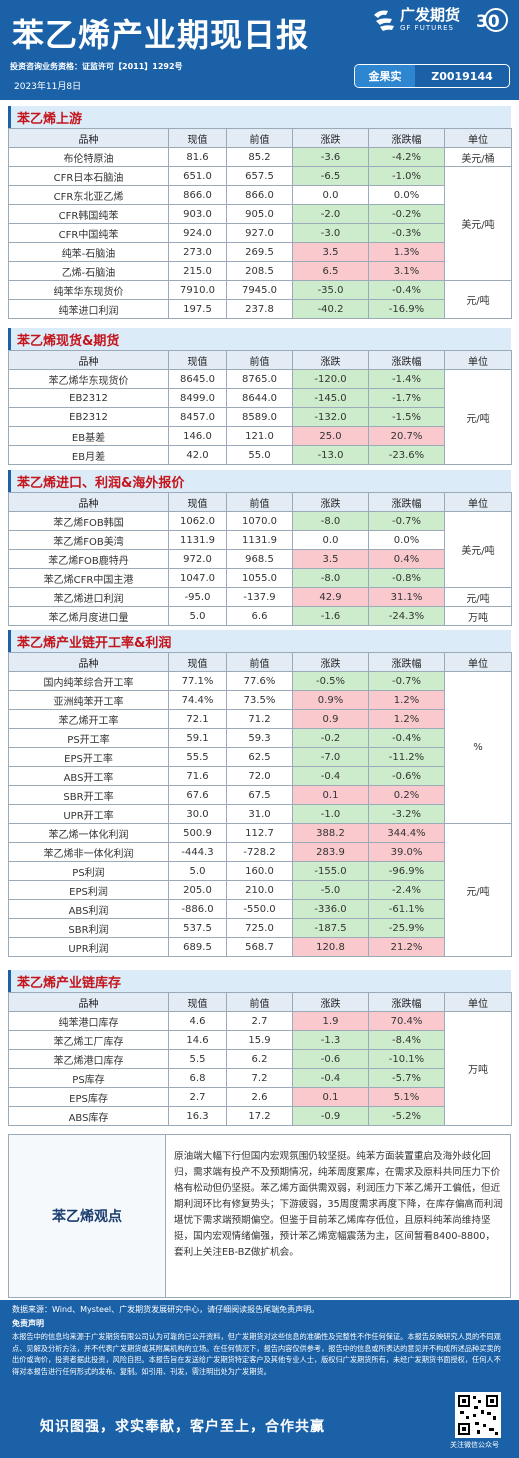 This screenshot has width=519, height=1458. What do you see at coordinates (406, 1021) in the screenshot?
I see `pct-cell: 70.4%` at bounding box center [406, 1021].